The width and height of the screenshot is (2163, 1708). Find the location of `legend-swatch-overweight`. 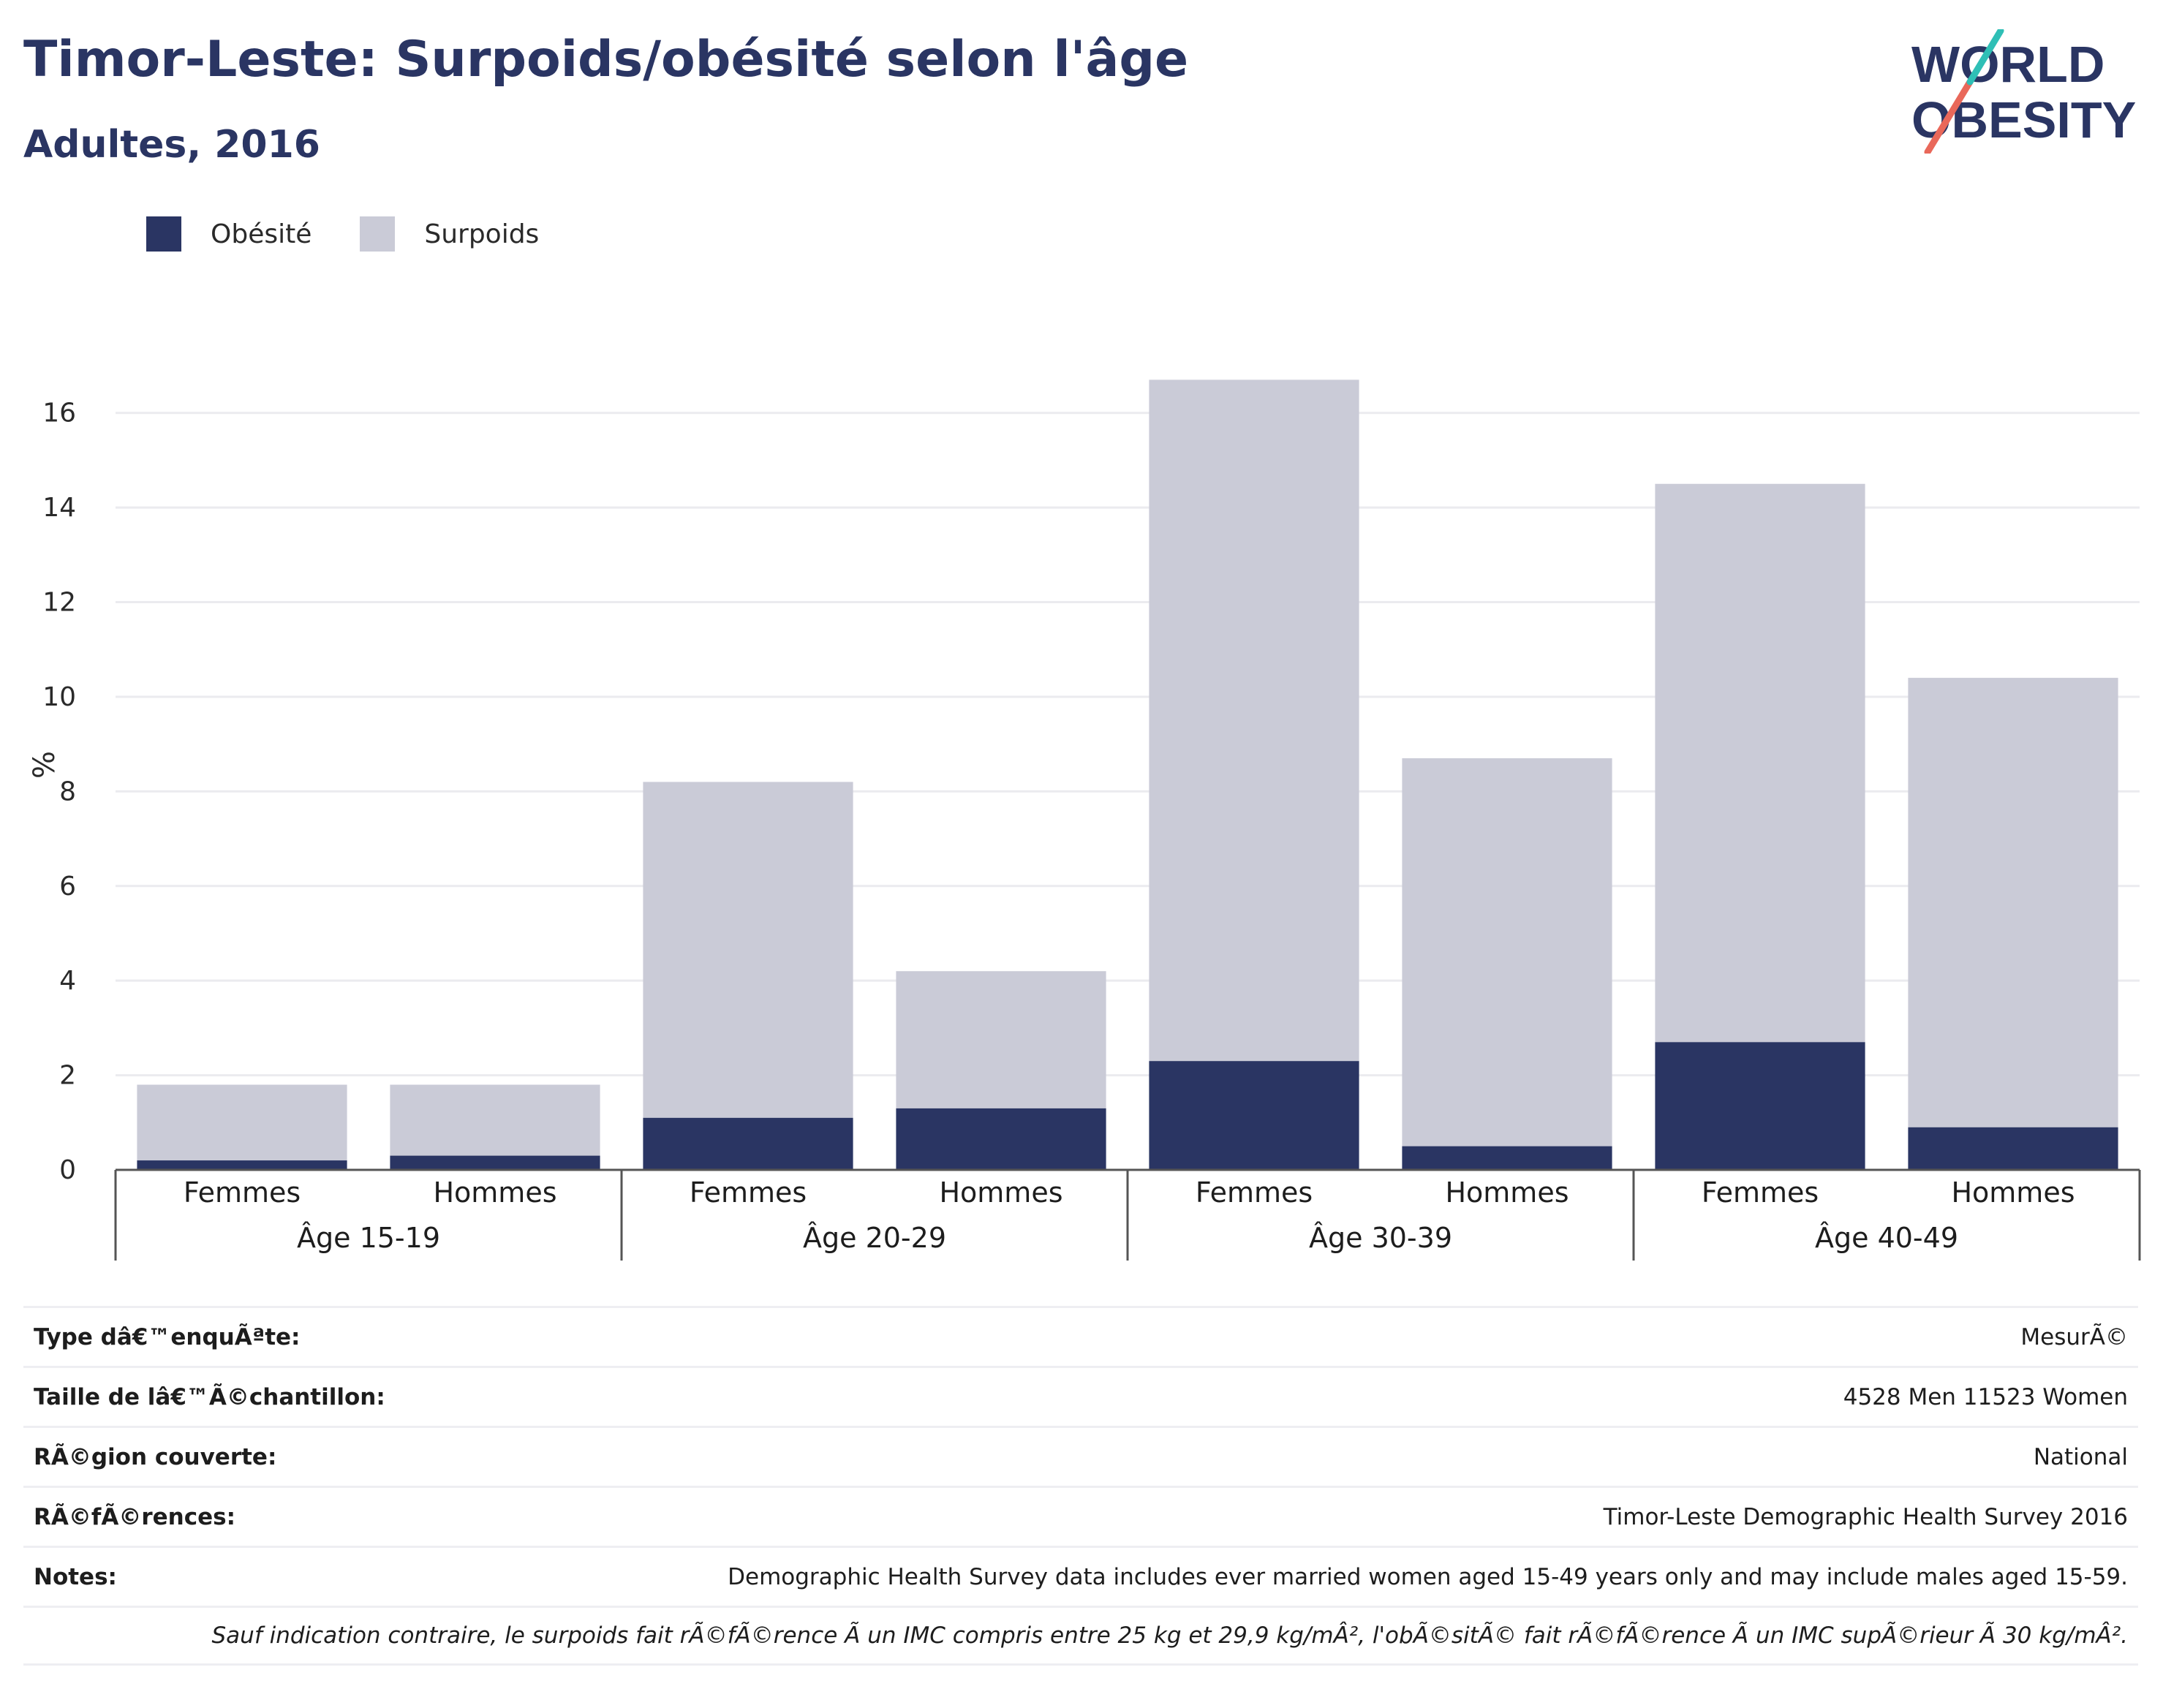

legend-swatch-overweight is located at coordinates (378, 234).